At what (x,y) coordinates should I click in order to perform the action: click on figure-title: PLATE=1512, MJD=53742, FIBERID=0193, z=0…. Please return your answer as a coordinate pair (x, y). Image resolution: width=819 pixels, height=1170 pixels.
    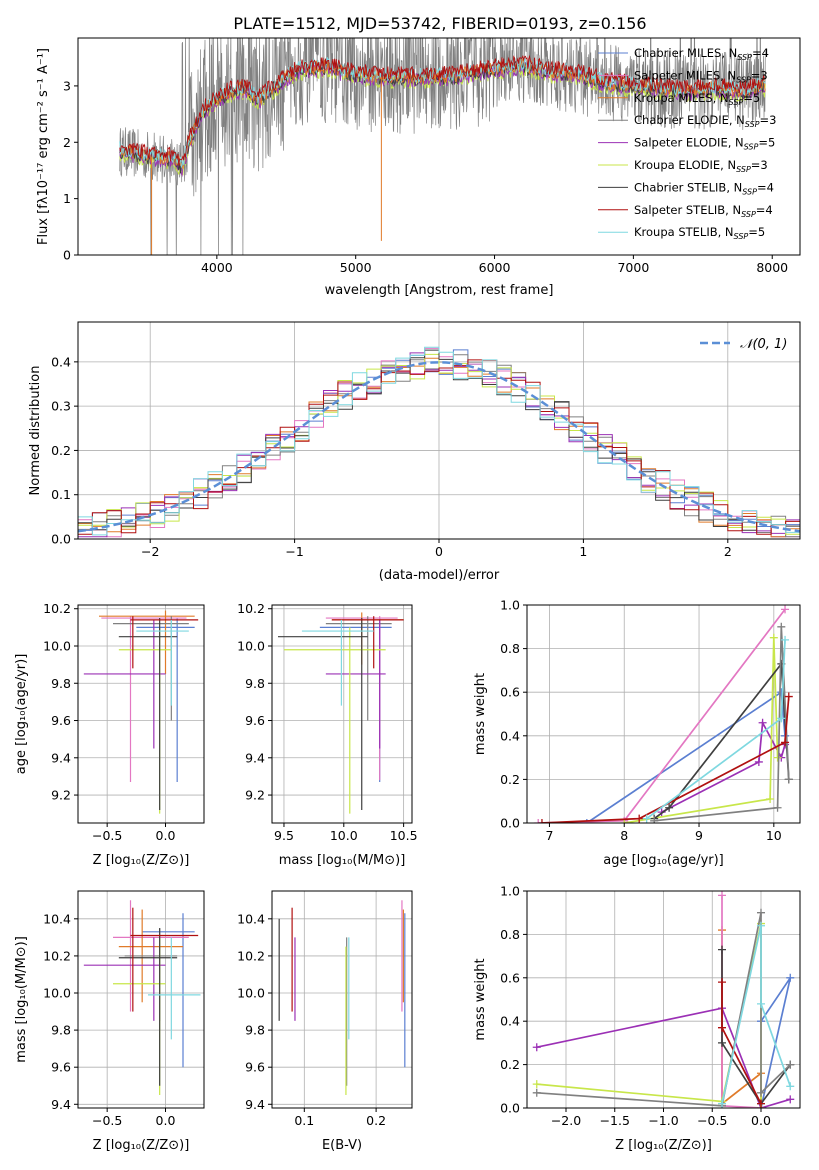
    Looking at the image, I should click on (439, 23).